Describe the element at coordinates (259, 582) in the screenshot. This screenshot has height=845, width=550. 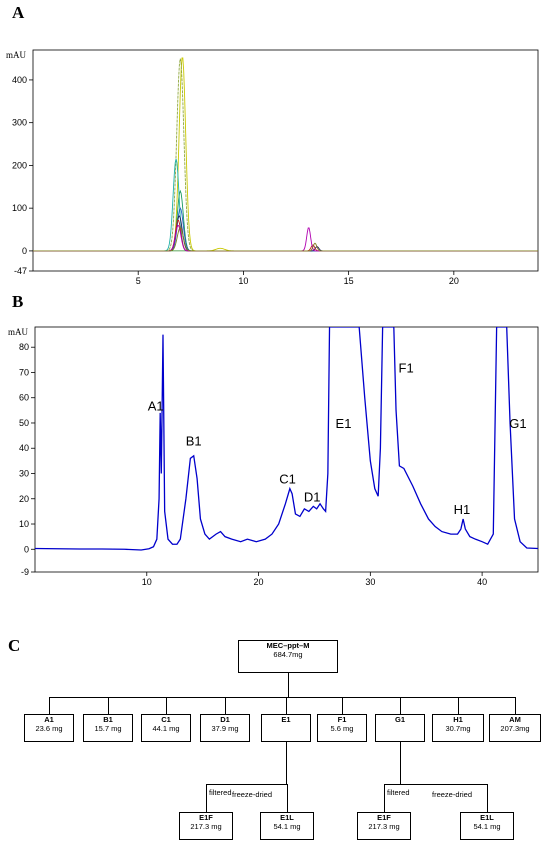
I see `b-x-tick-label: 20` at that location.